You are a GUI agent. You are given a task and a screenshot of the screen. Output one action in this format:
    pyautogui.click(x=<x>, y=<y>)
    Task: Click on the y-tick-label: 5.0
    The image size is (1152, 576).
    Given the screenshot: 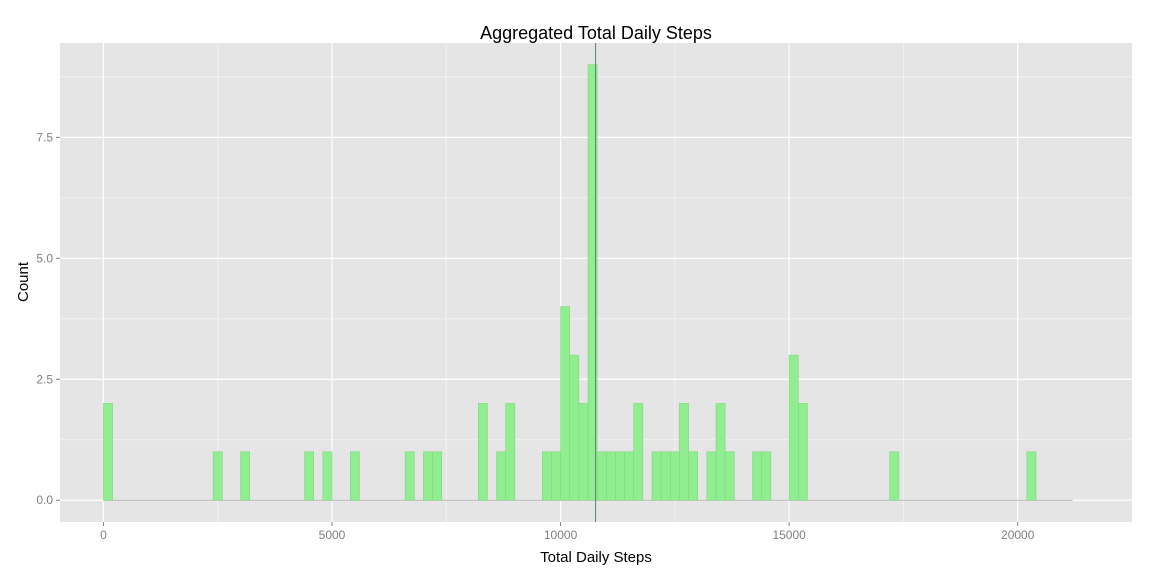 What is the action you would take?
    pyautogui.click(x=44, y=258)
    